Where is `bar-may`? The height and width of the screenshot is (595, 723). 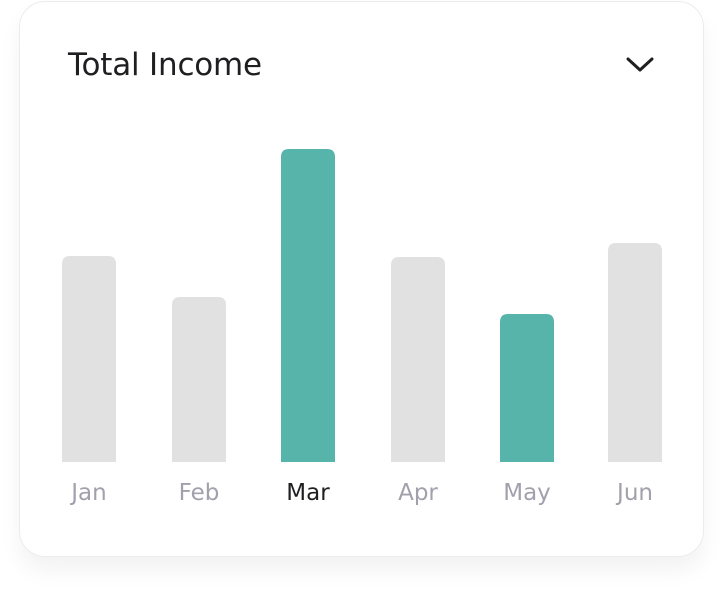 bar-may is located at coordinates (527, 388).